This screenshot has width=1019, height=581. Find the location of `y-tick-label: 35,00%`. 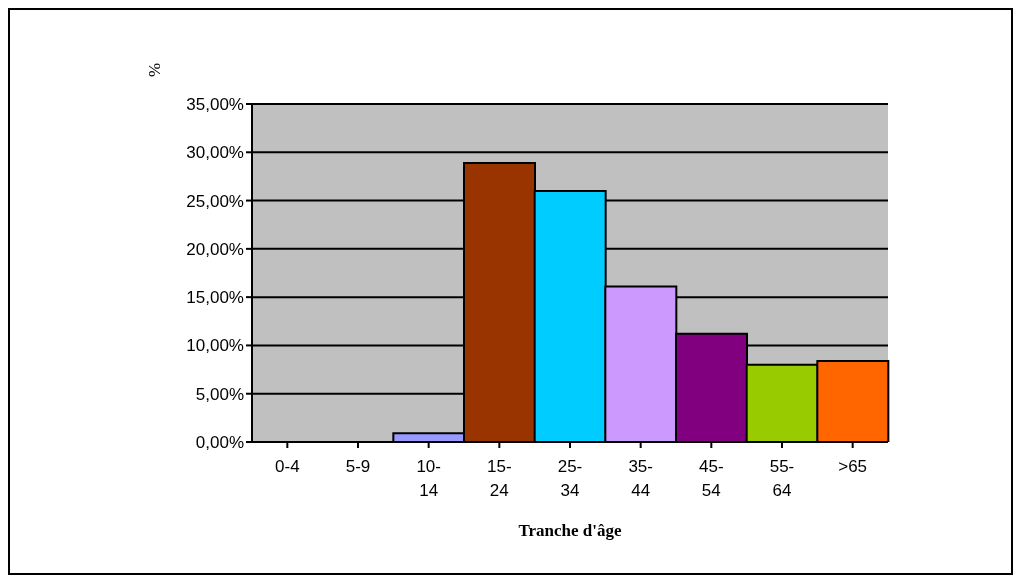

y-tick-label: 35,00% is located at coordinates (215, 105).